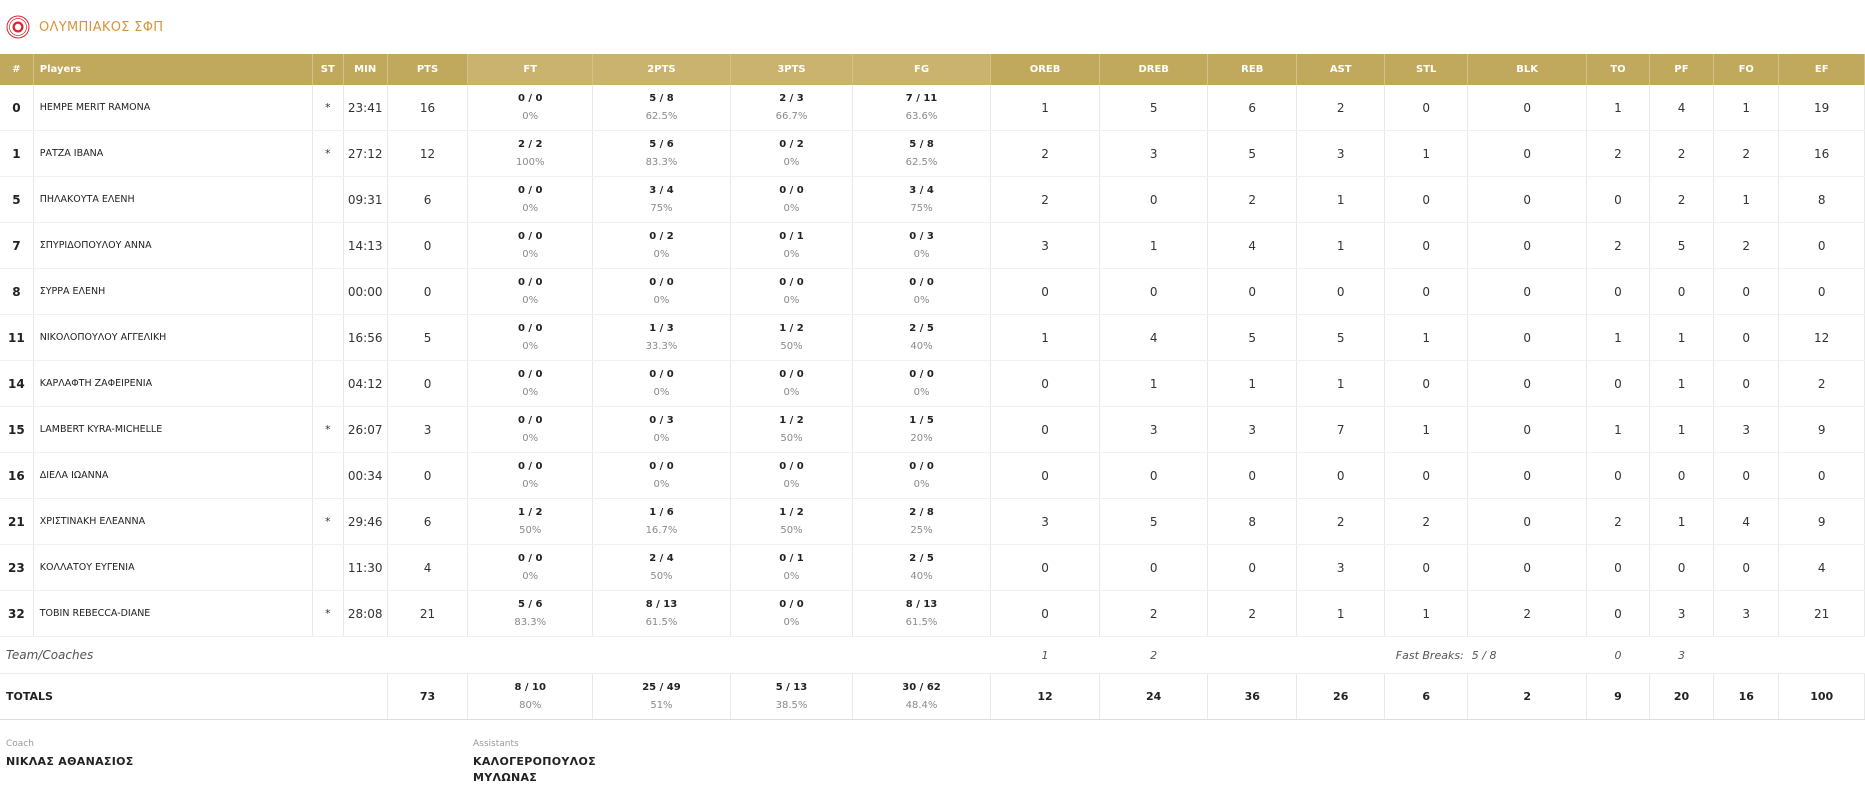  Describe the element at coordinates (530, 69) in the screenshot. I see `col-ft: FT` at that location.